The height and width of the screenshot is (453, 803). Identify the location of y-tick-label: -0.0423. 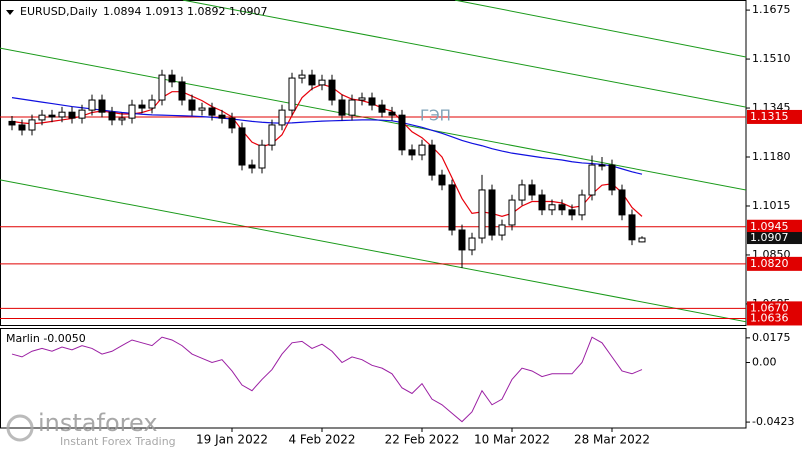
(773, 421).